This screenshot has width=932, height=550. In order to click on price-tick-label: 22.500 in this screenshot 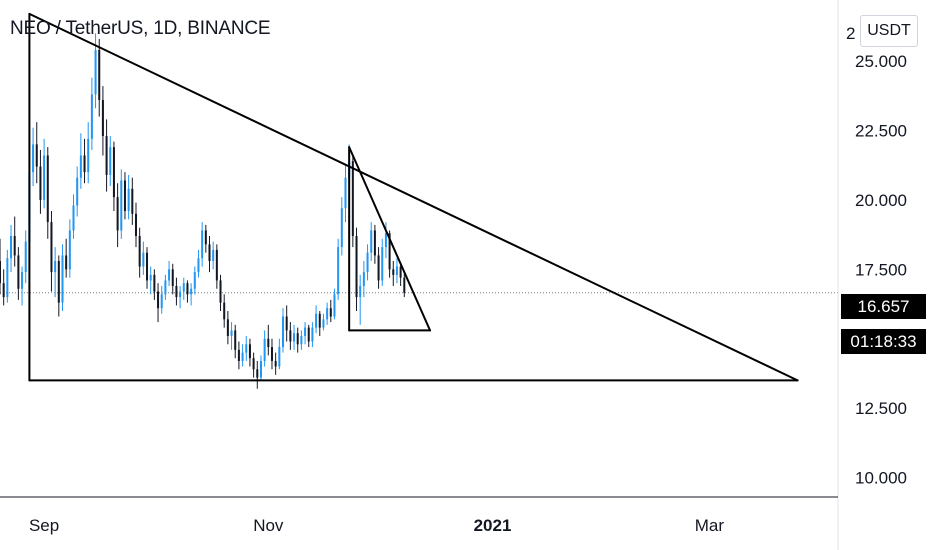, I will do `click(881, 130)`.